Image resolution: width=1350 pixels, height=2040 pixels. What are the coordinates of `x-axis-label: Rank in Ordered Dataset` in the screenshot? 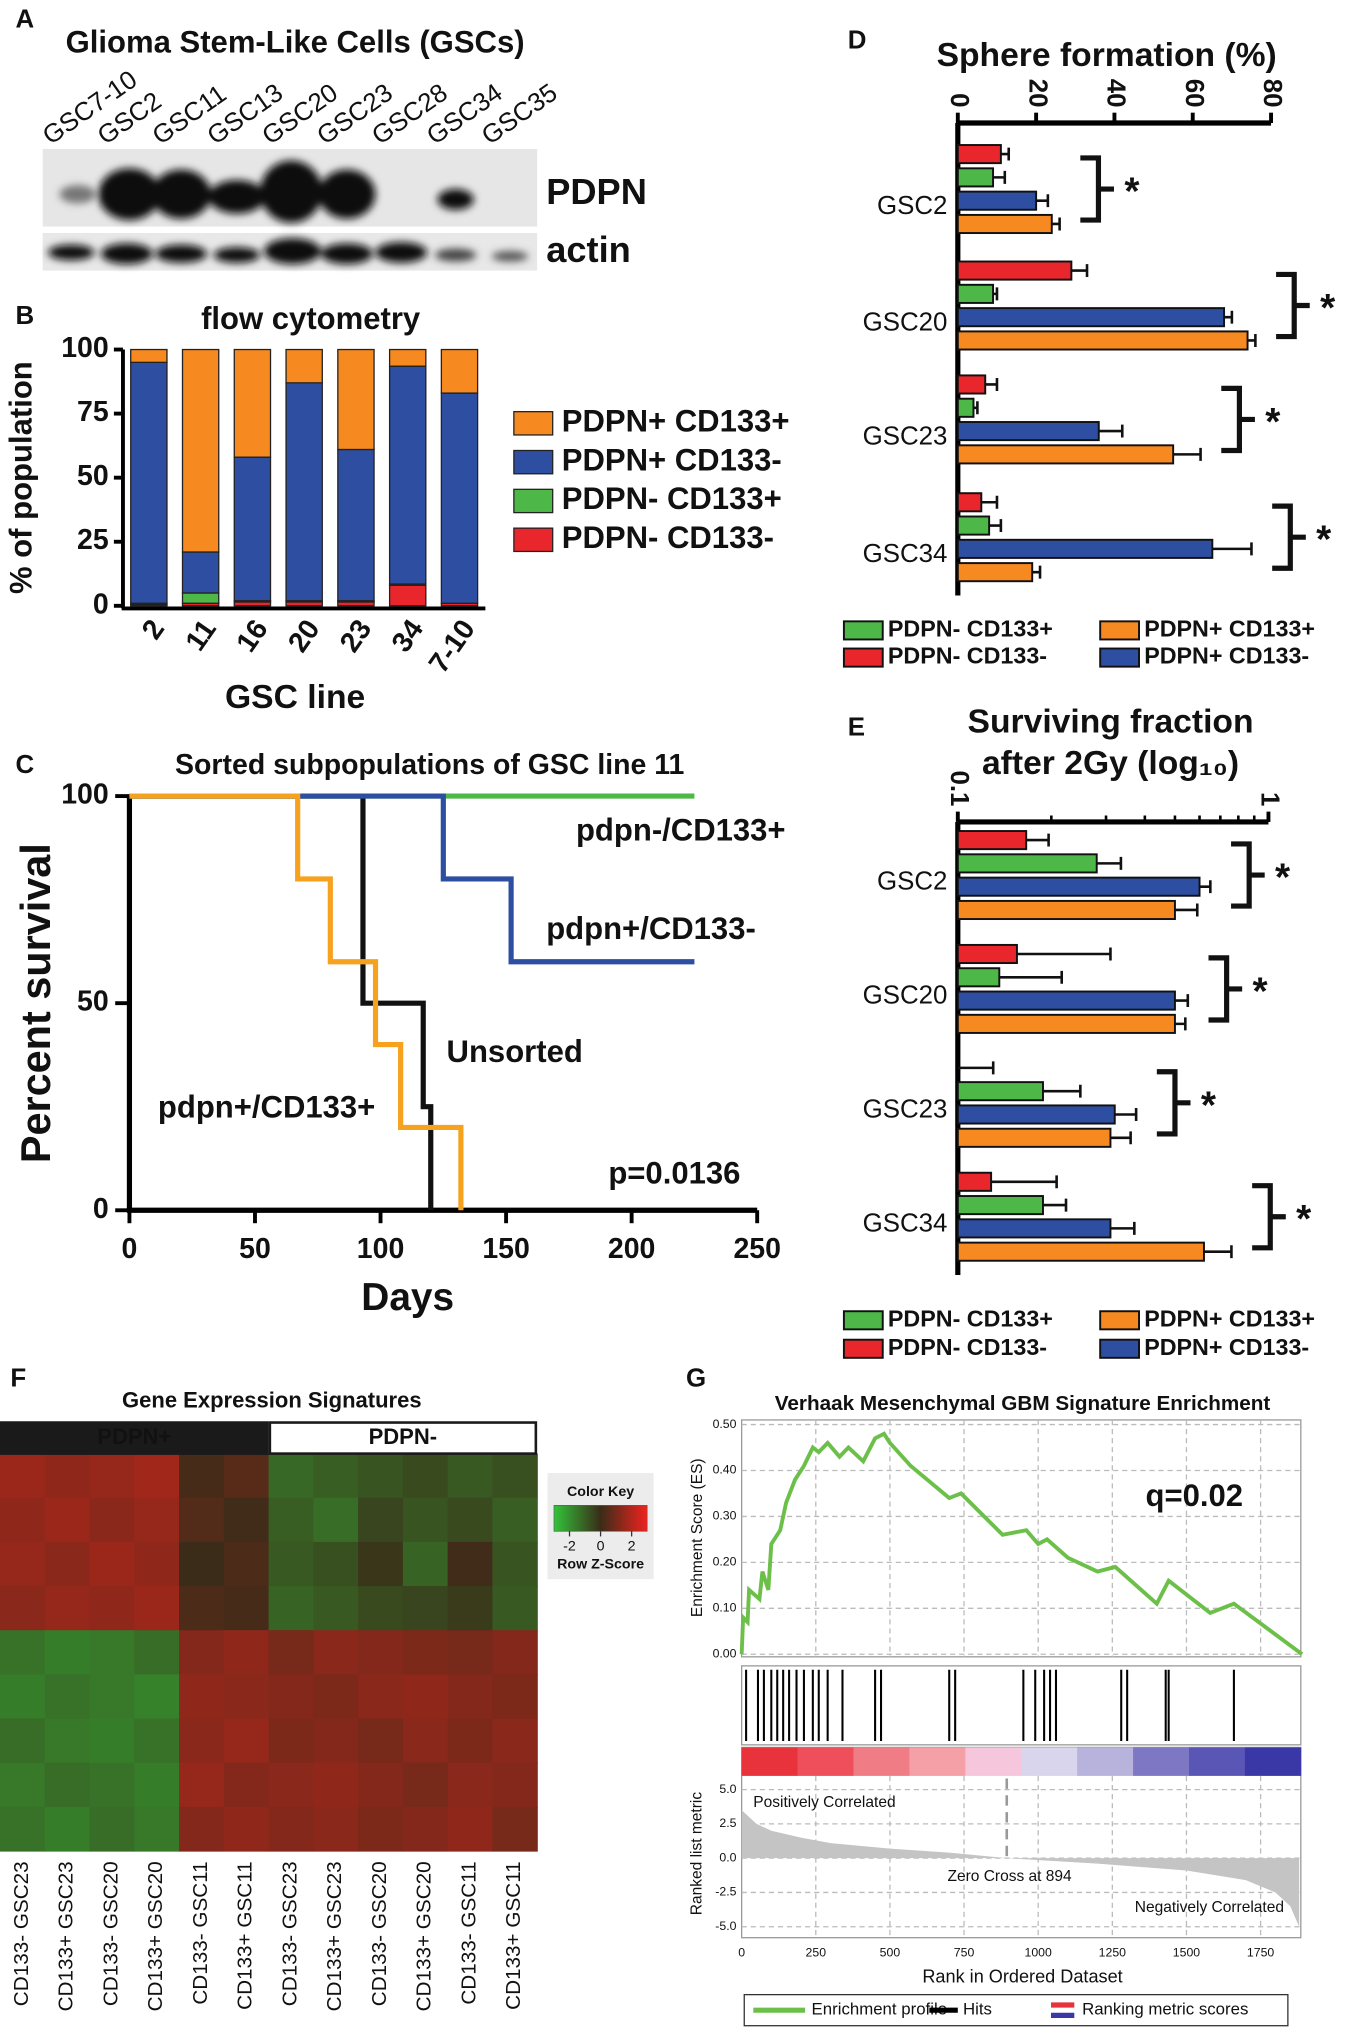 It's located at (1022, 1977).